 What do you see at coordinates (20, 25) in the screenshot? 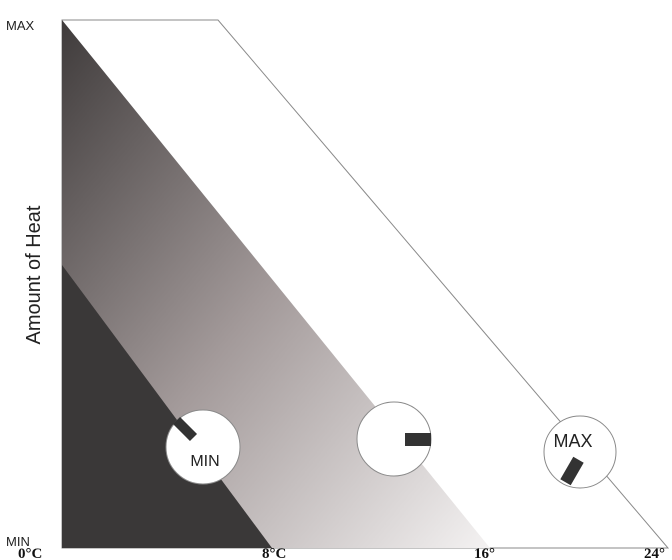
I see `y-axis-max-label: MAX` at bounding box center [20, 25].